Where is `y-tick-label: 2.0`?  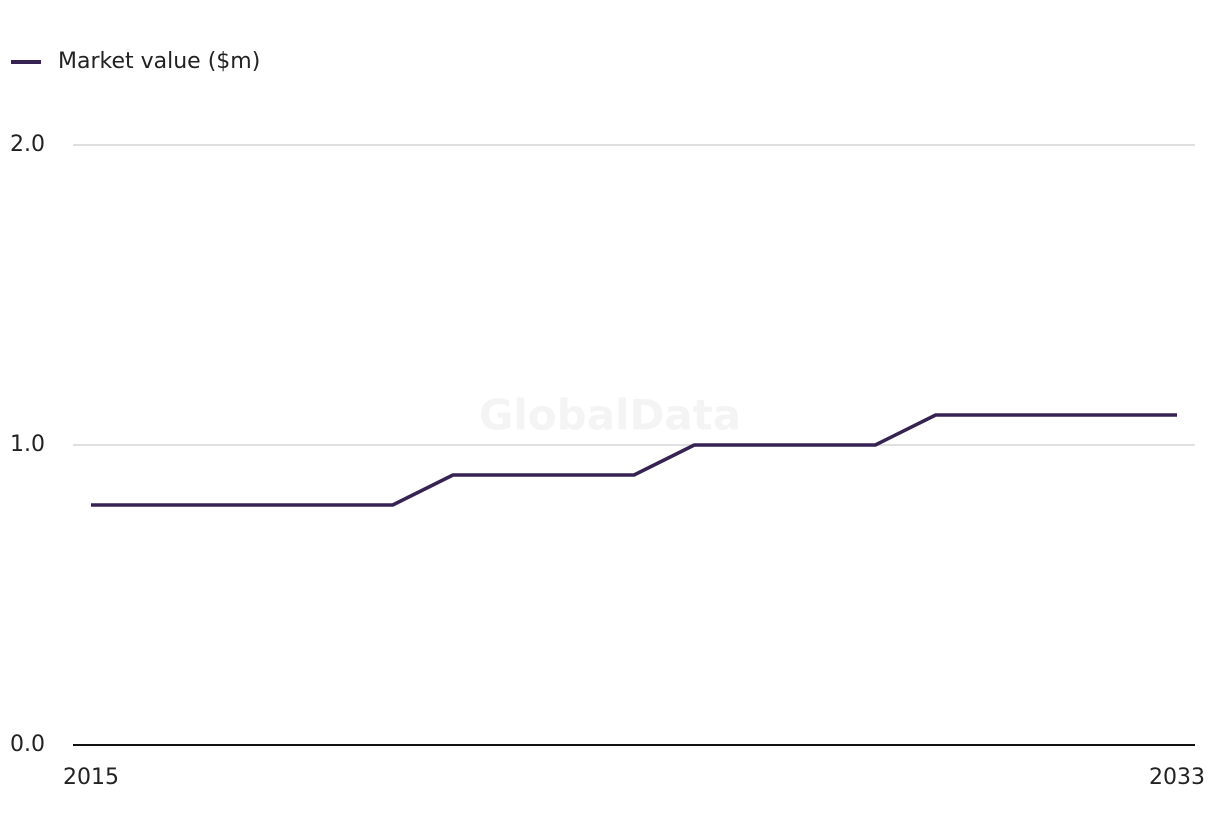 y-tick-label: 2.0 is located at coordinates (27, 144).